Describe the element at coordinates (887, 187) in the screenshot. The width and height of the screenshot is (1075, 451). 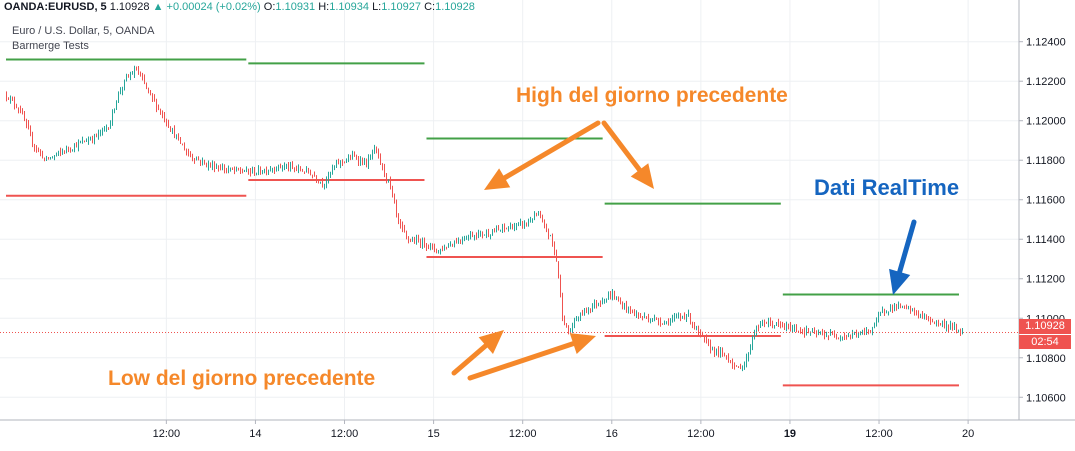
I see `realtime-annotation: Dati RealTime` at that location.